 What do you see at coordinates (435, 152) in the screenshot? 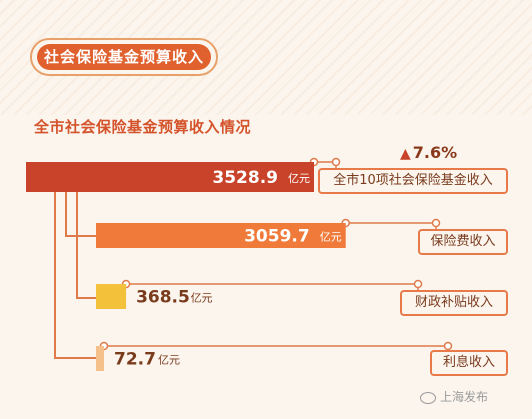
I see `growth-value: 7.6%` at bounding box center [435, 152].